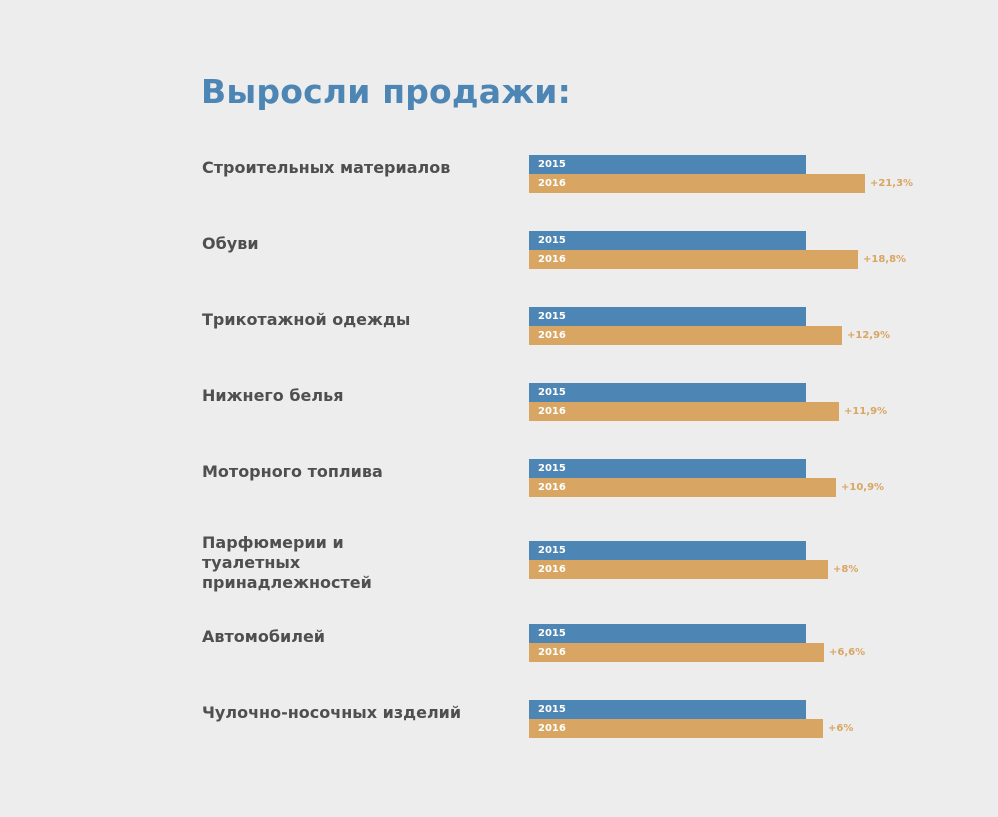 The image size is (998, 817). What do you see at coordinates (326, 167) in the screenshot?
I see `category-label: Строительных материалов` at bounding box center [326, 167].